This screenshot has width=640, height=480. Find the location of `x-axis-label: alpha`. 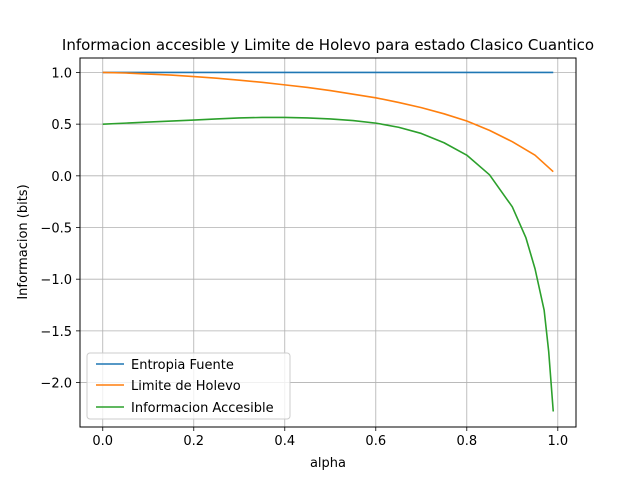

x-axis-label: alpha is located at coordinates (328, 463).